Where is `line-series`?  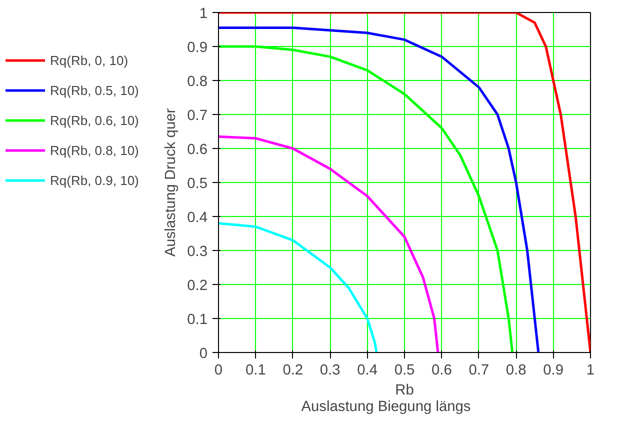 line-series is located at coordinates (298, 287).